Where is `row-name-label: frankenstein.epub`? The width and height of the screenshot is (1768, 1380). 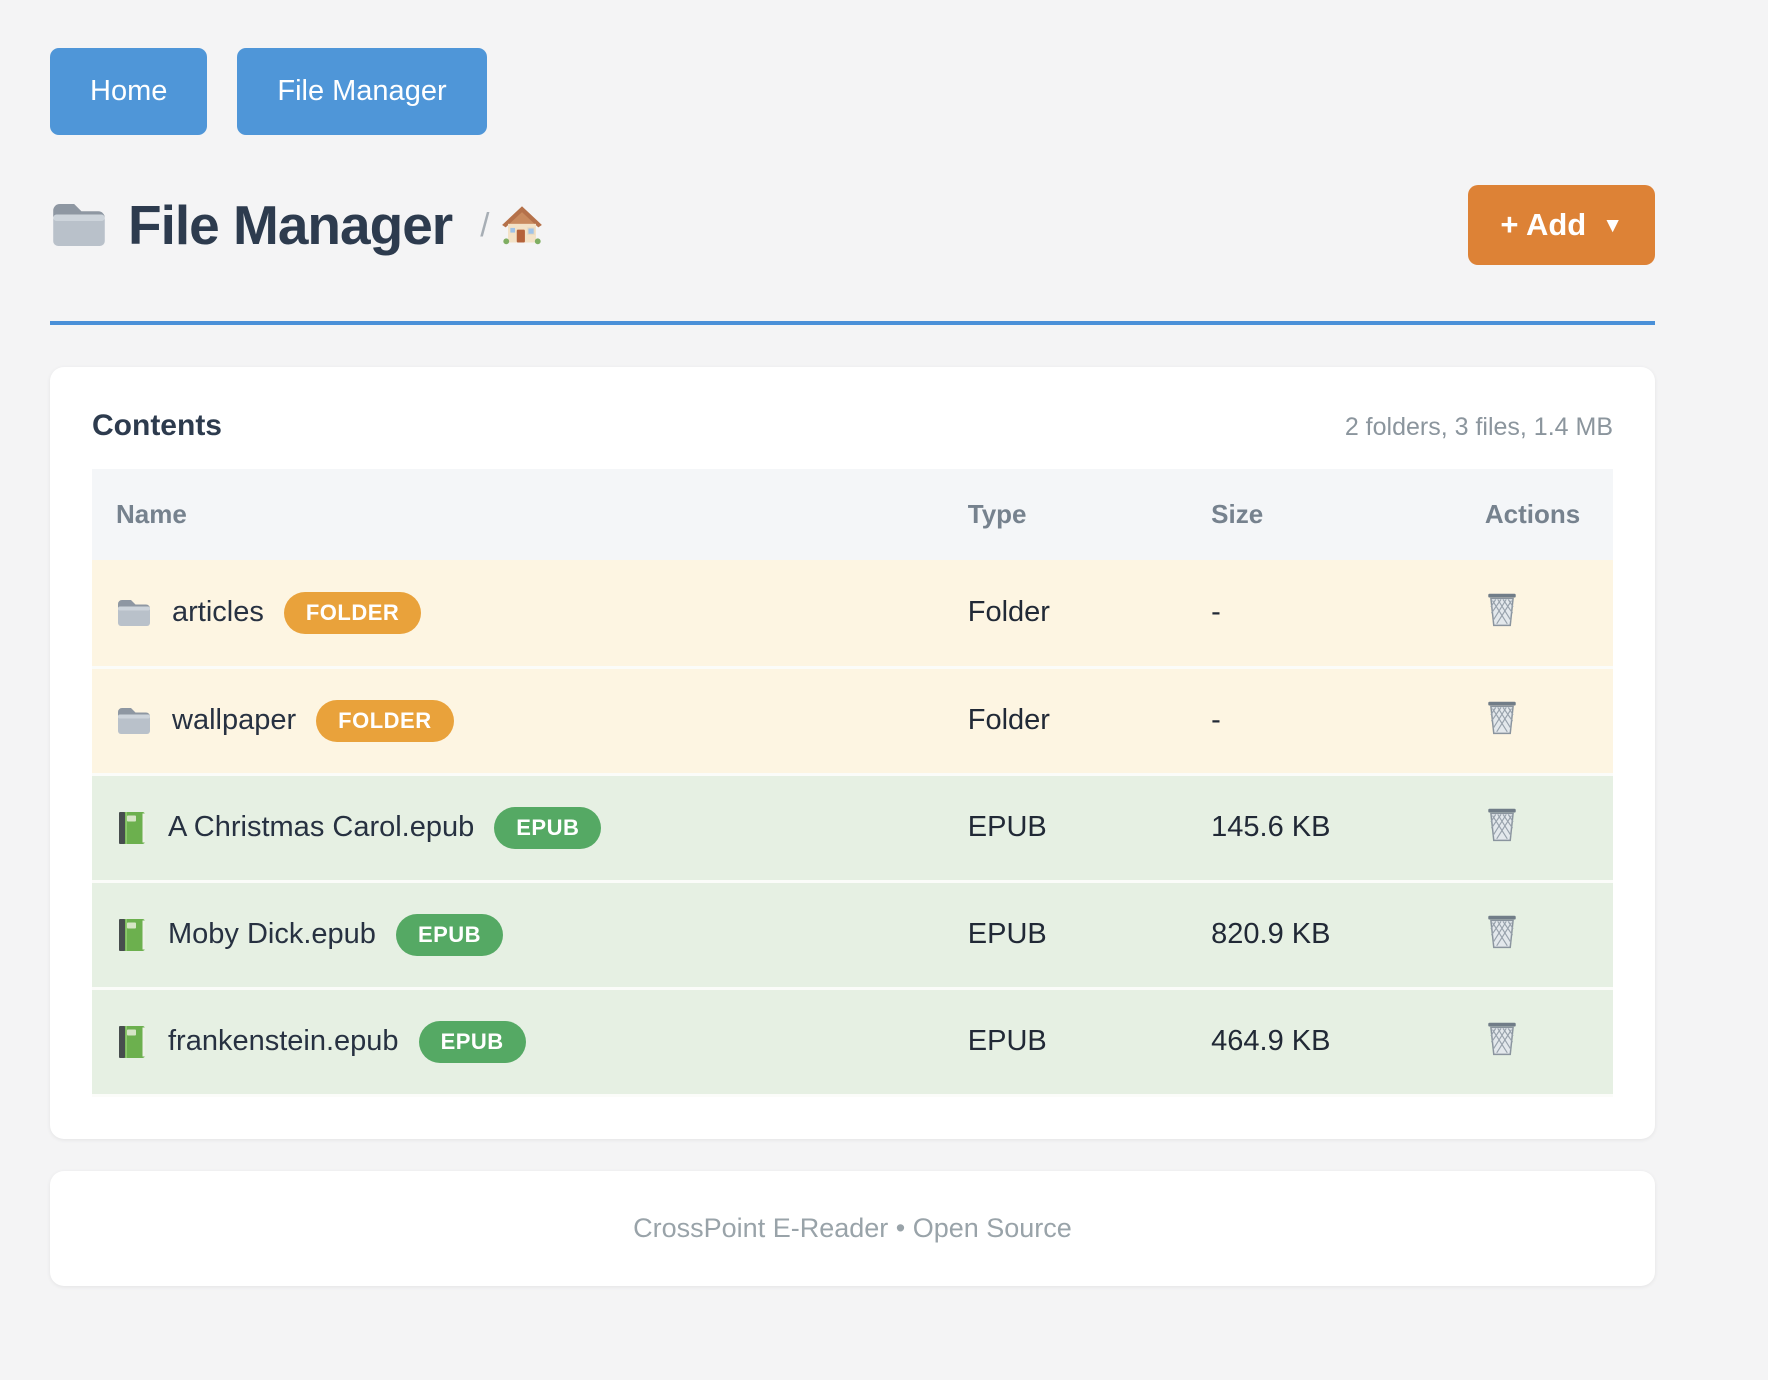
row-name-label: frankenstein.epub is located at coordinates (283, 1041).